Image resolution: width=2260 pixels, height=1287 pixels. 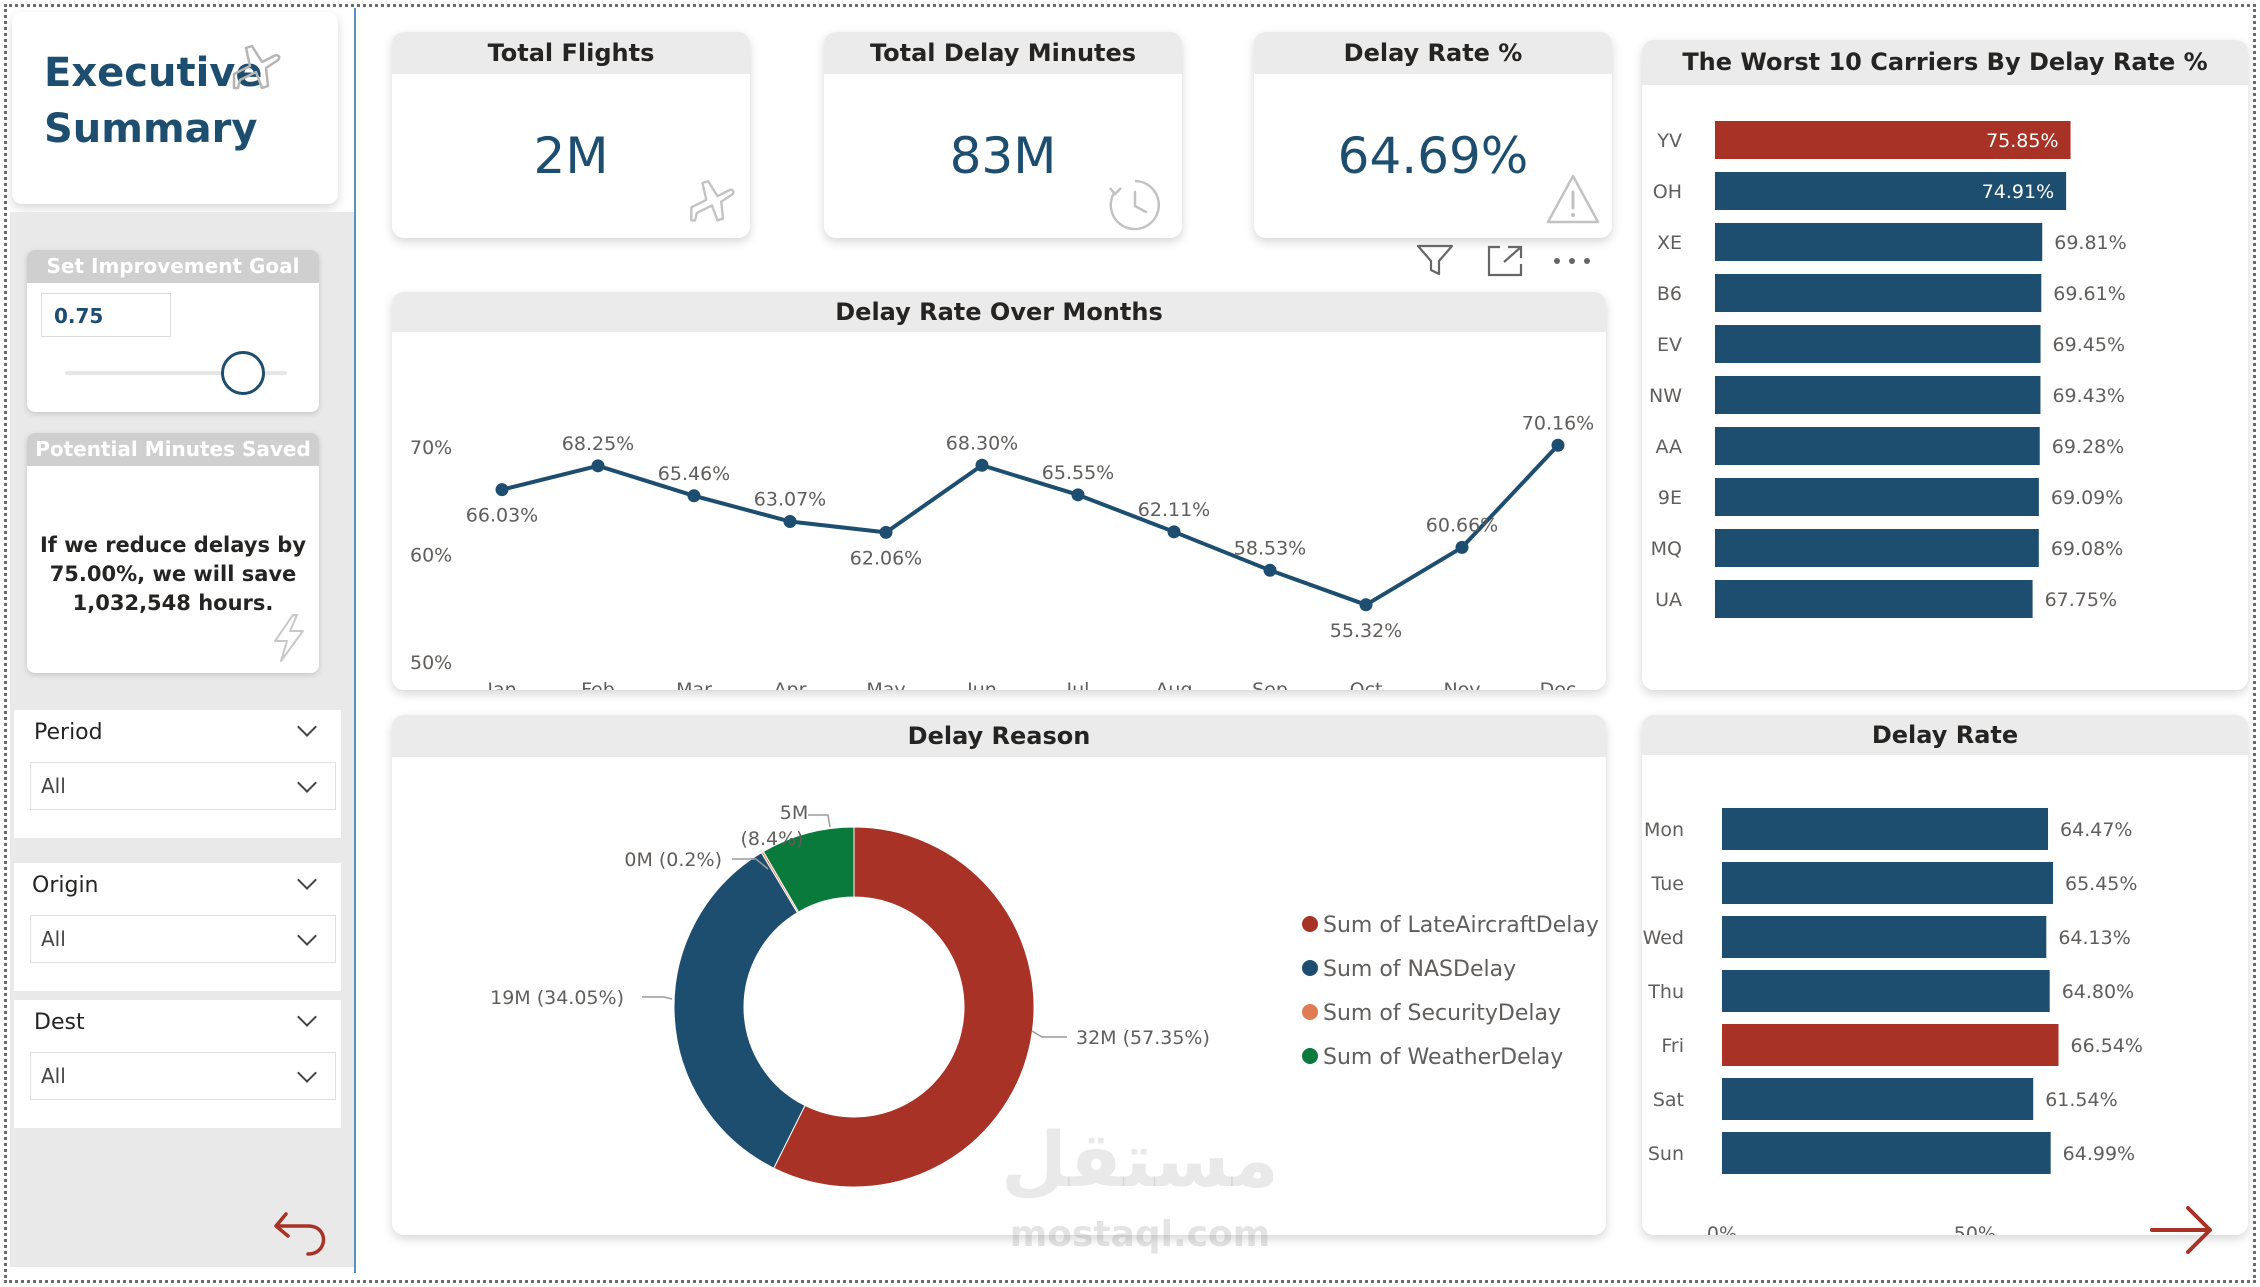 What do you see at coordinates (1572, 261) in the screenshot?
I see `more-options-icon` at bounding box center [1572, 261].